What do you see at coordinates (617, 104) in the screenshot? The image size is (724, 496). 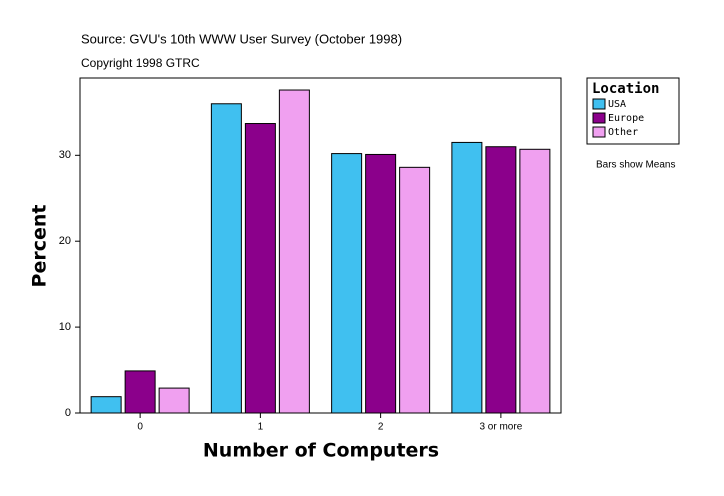 I see `legend-label: USA` at bounding box center [617, 104].